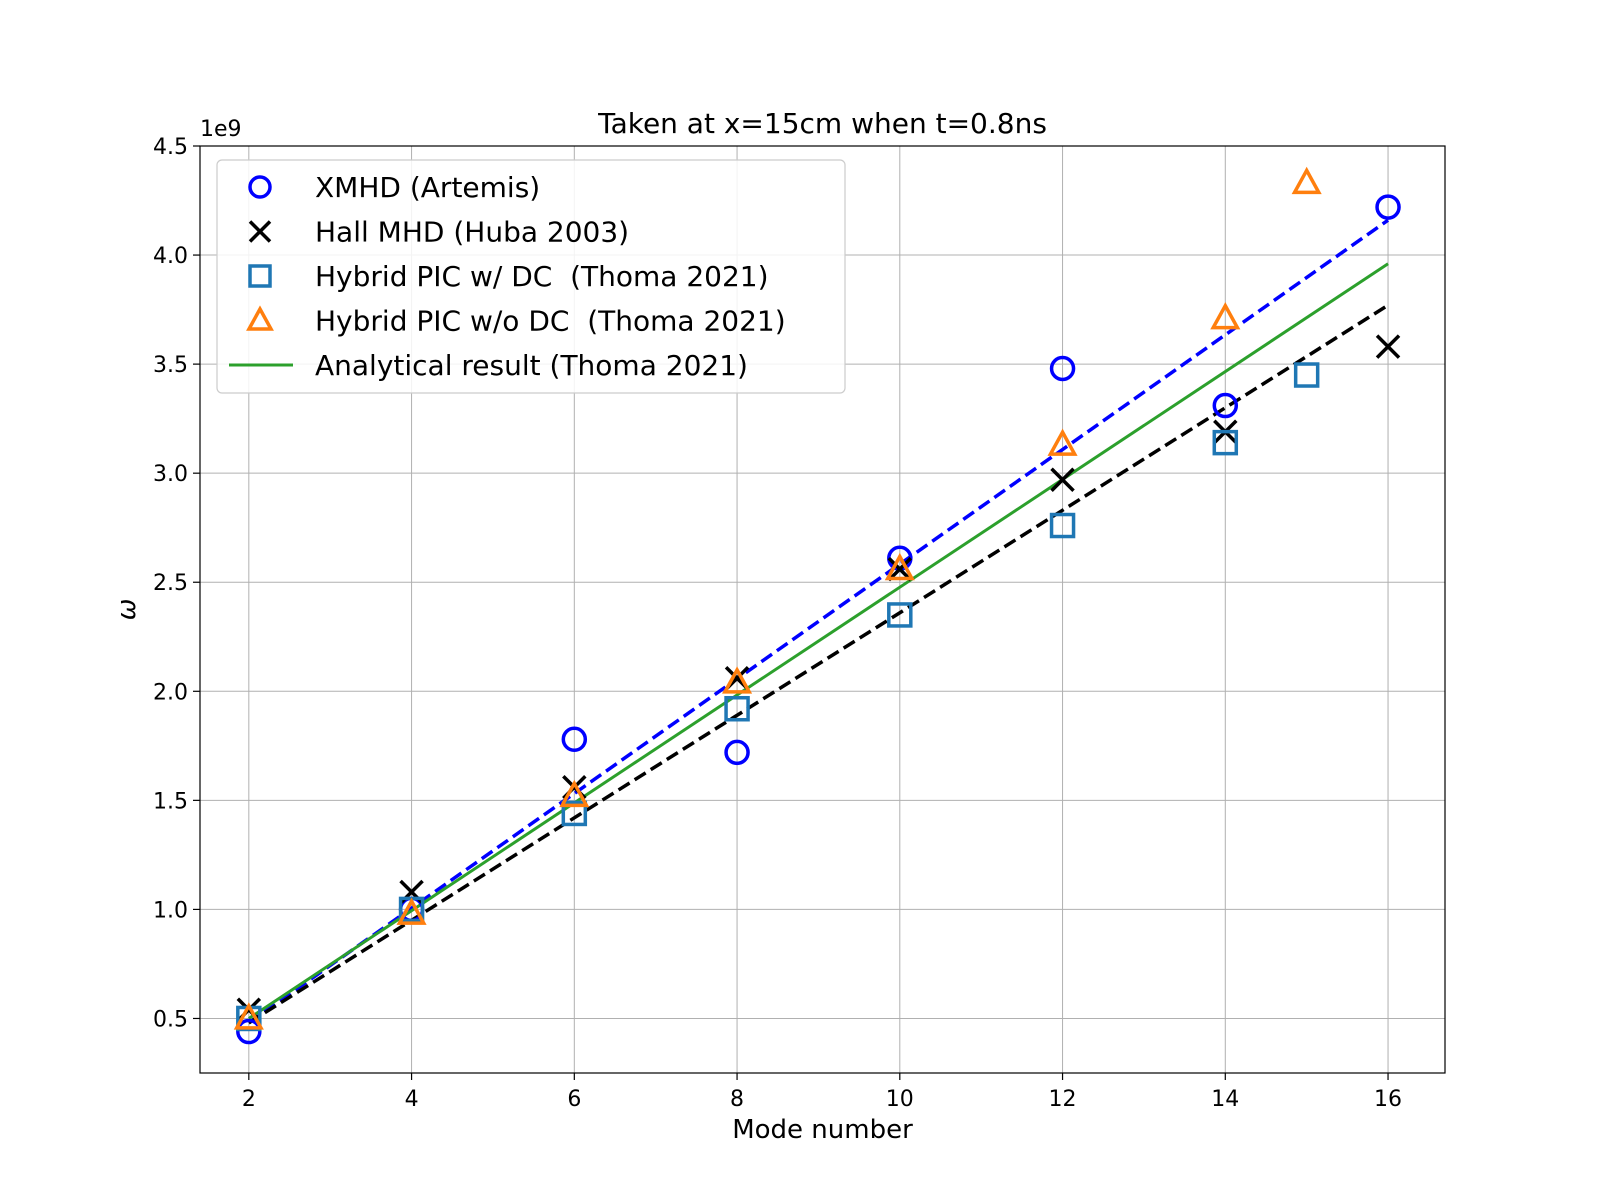  What do you see at coordinates (170, 583) in the screenshot?
I see `y-tick-label: 2.5` at bounding box center [170, 583].